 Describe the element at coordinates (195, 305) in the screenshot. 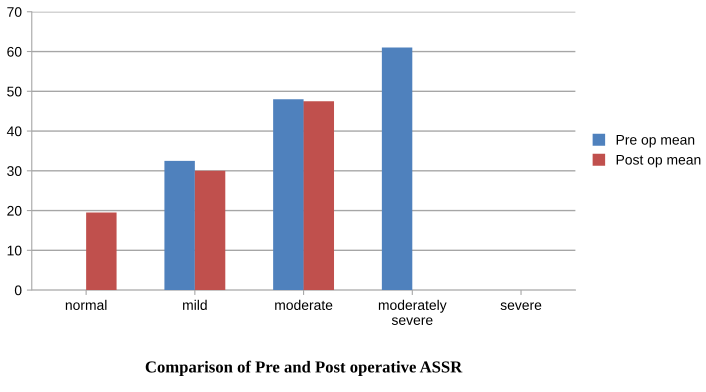

I see `x-tick-label: mild` at that location.